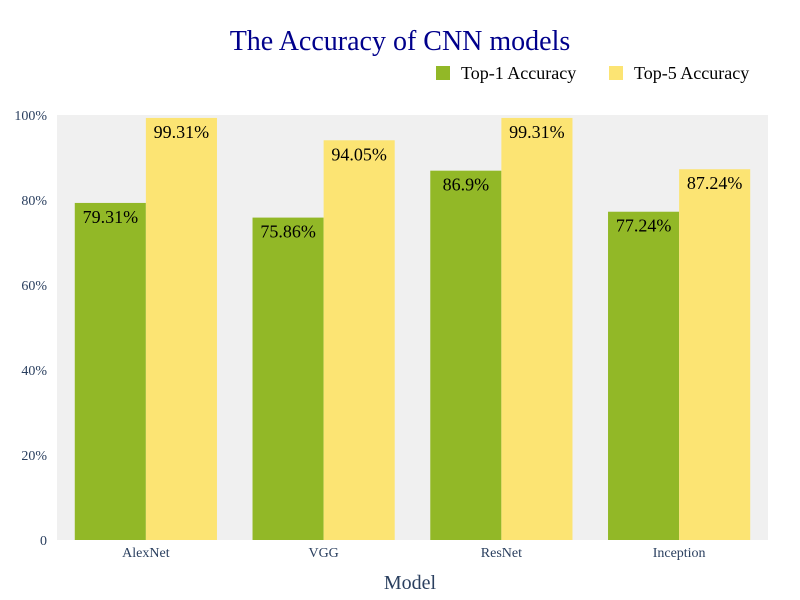 The width and height of the screenshot is (800, 600). What do you see at coordinates (288, 232) in the screenshot?
I see `bar-value-label: 75.86%` at bounding box center [288, 232].